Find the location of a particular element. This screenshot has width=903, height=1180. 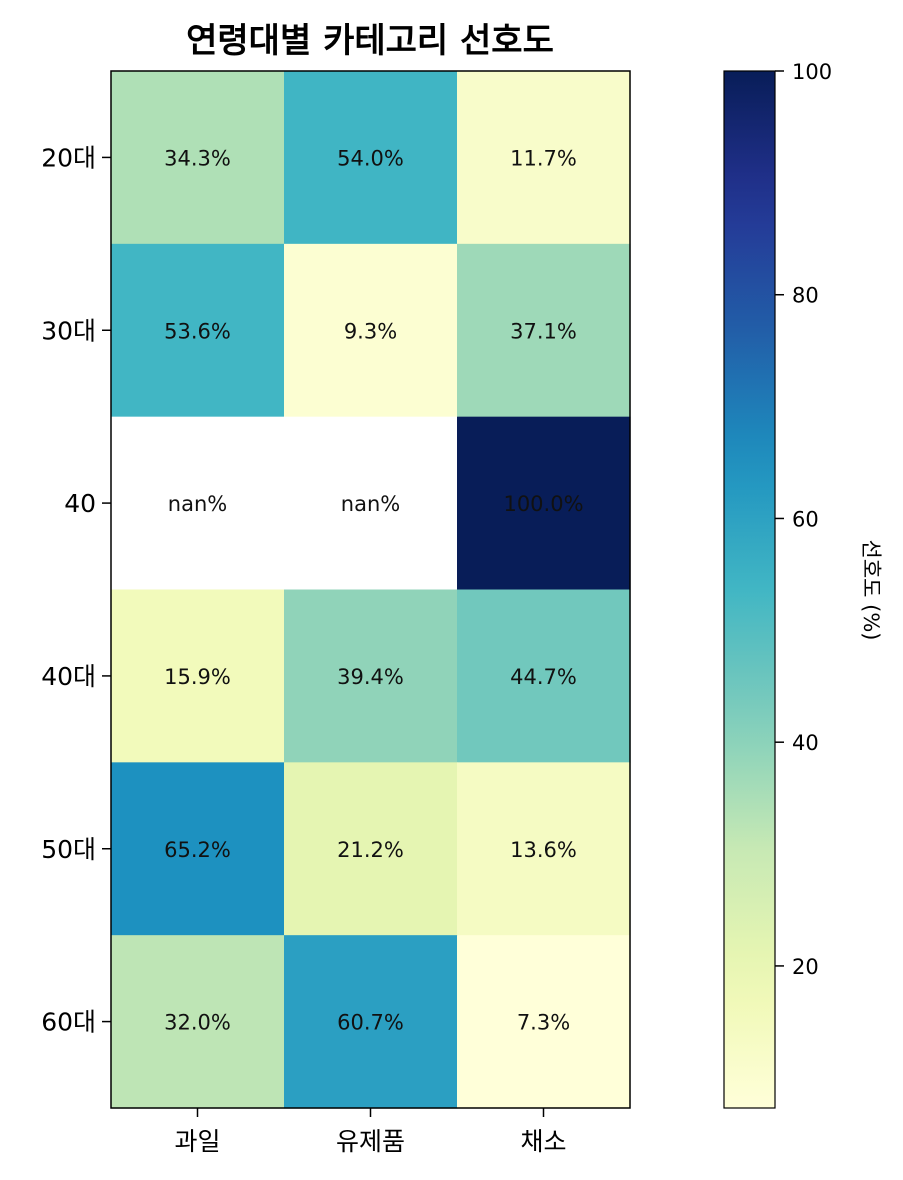

cell-value-label: 37.1% is located at coordinates (543, 331).